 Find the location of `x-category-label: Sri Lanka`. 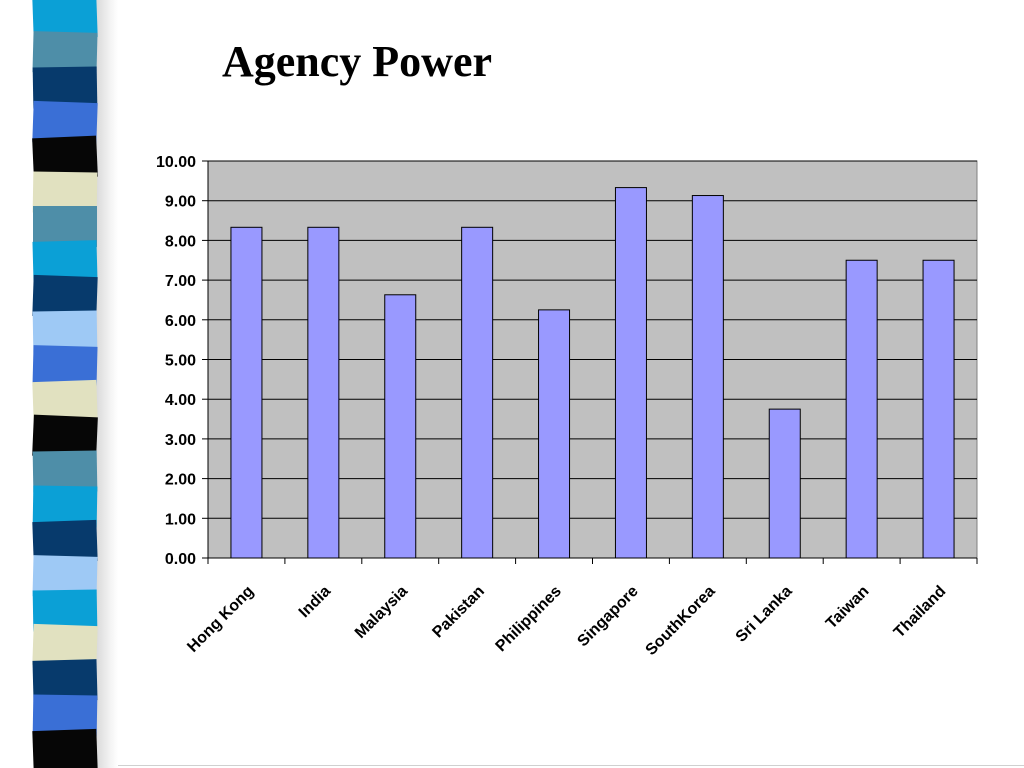

x-category-label: Sri Lanka is located at coordinates (764, 614).